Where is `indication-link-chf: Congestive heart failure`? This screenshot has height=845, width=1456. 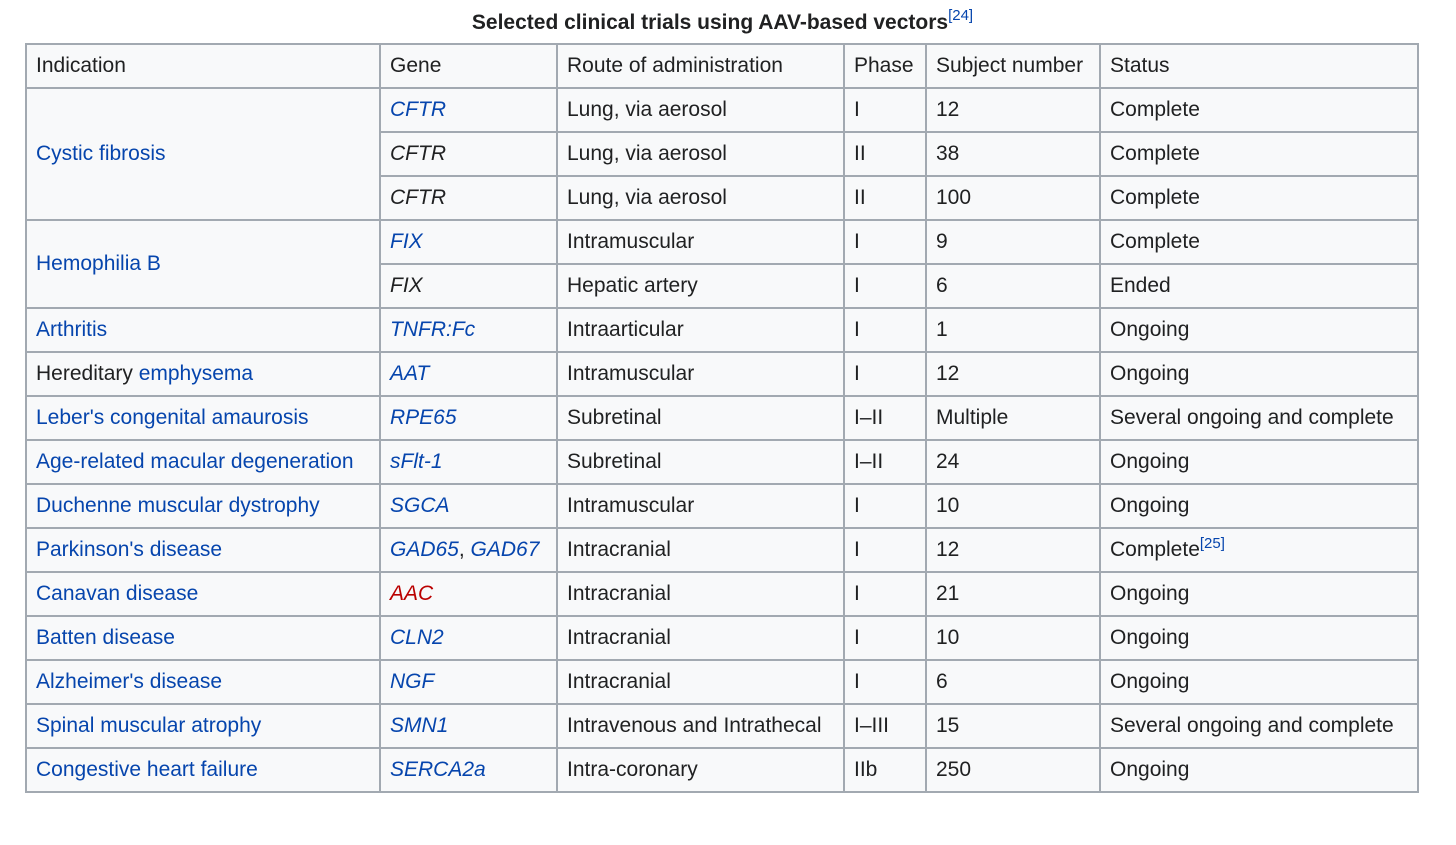 indication-link-chf: Congestive heart failure is located at coordinates (147, 769).